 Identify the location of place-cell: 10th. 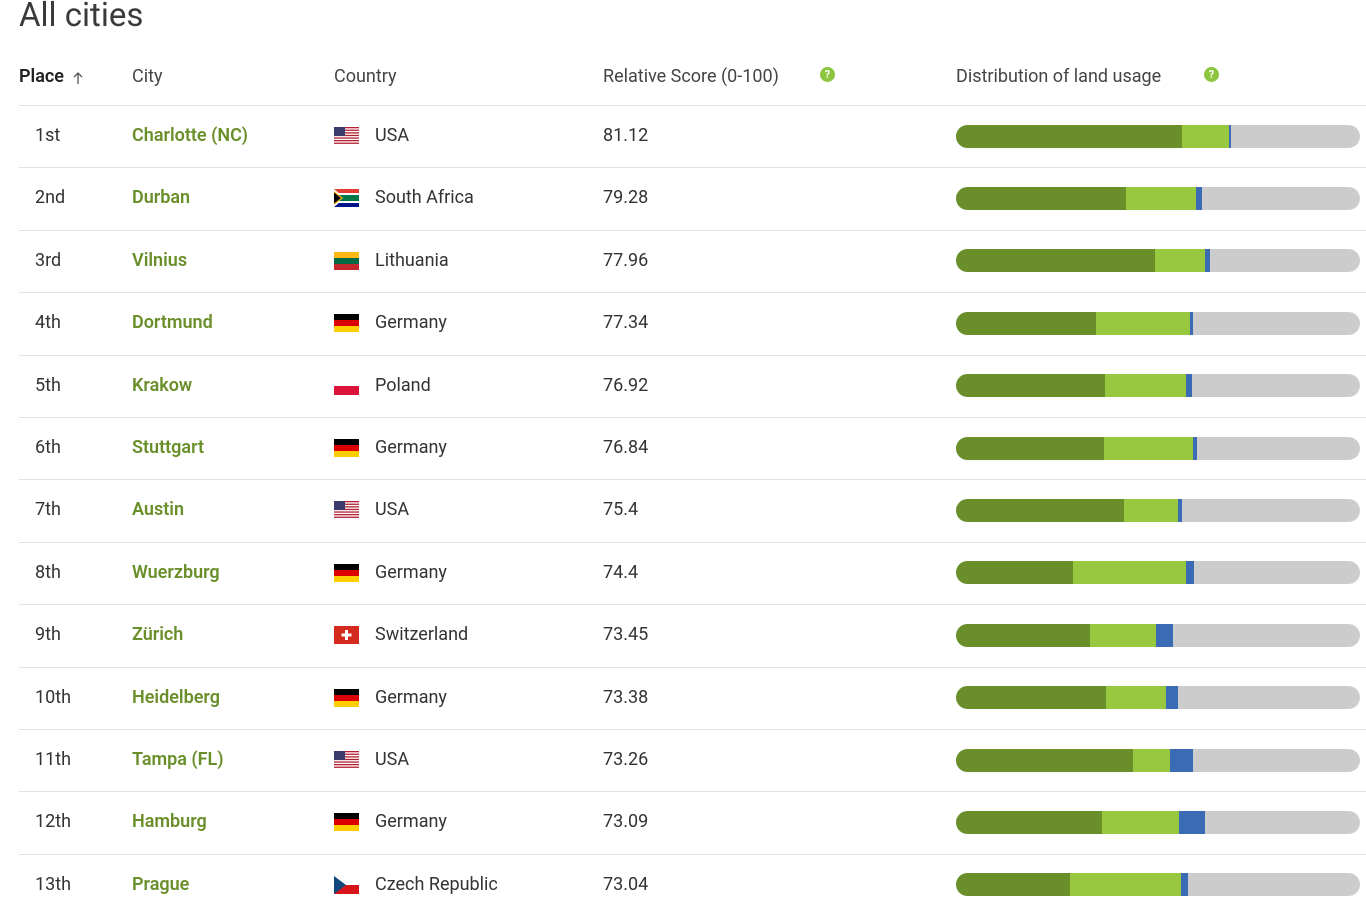
(53, 697).